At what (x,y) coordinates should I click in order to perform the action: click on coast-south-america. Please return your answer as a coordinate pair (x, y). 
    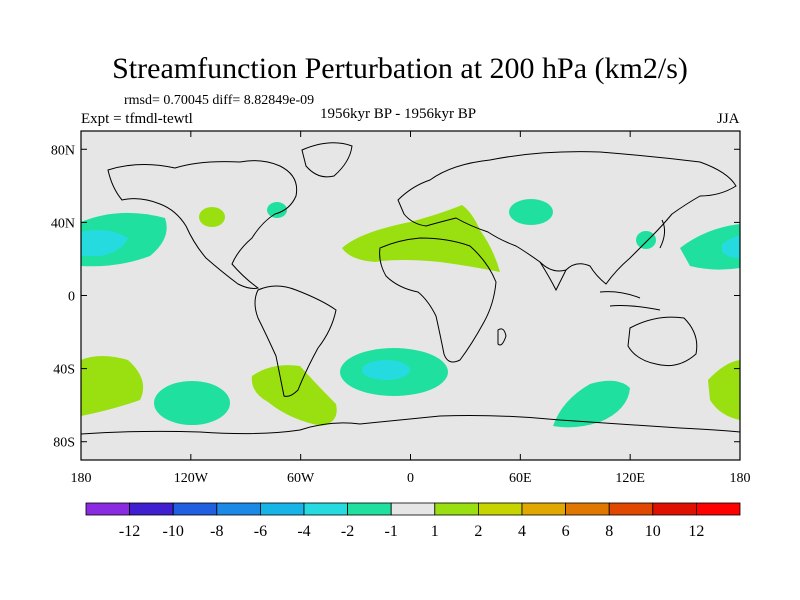
    Looking at the image, I should click on (295, 341).